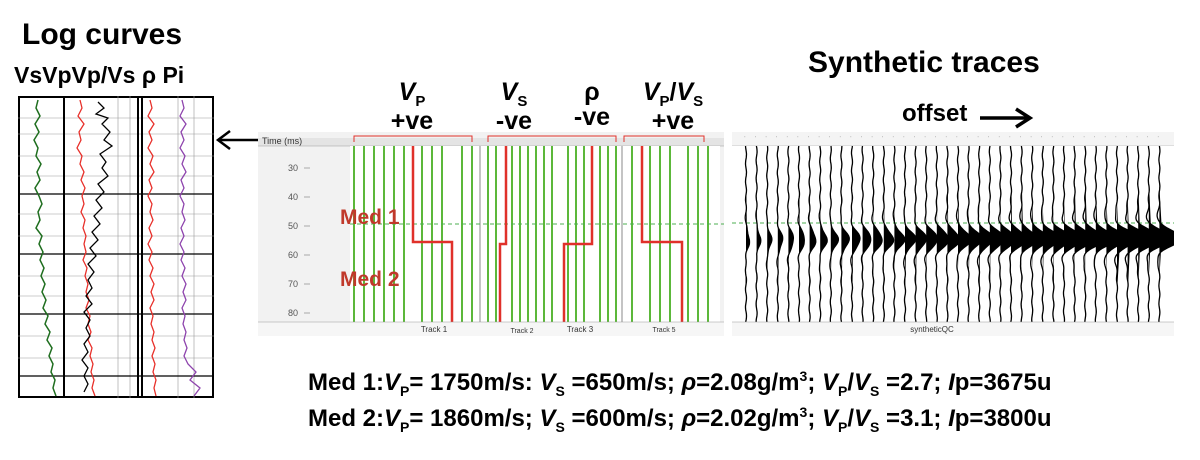  I want to click on synthetic-wiggles, so click(959, 234).